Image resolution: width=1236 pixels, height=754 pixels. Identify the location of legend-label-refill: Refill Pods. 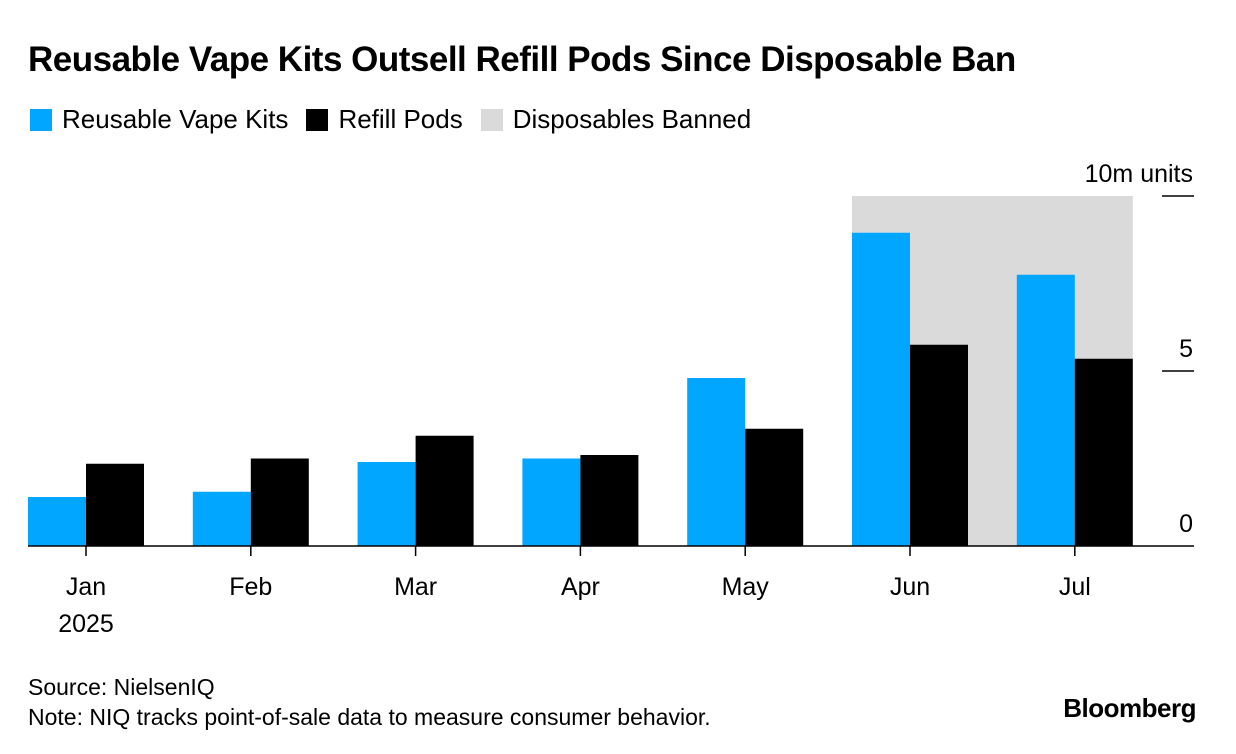
(400, 119).